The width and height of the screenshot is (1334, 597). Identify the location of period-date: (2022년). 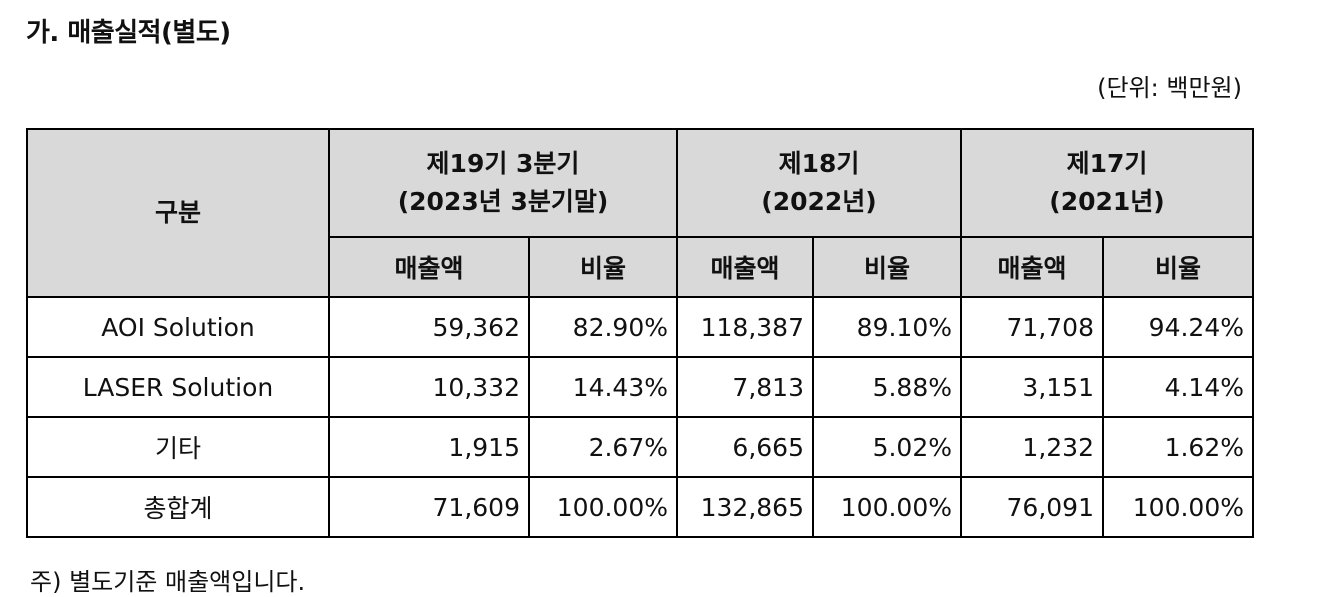
(819, 201).